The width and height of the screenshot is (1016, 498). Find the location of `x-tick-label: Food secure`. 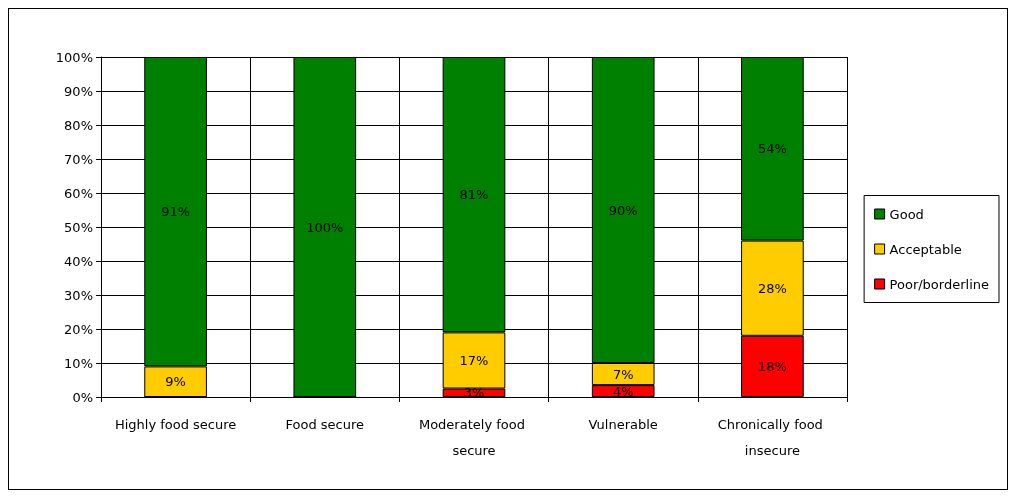

x-tick-label: Food secure is located at coordinates (325, 424).